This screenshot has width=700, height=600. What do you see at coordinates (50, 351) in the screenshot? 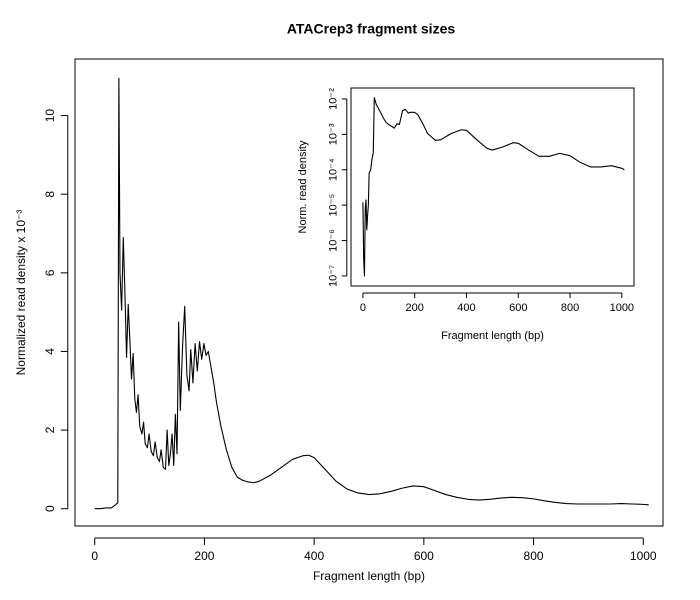
I see `y-tick-label: 4` at bounding box center [50, 351].